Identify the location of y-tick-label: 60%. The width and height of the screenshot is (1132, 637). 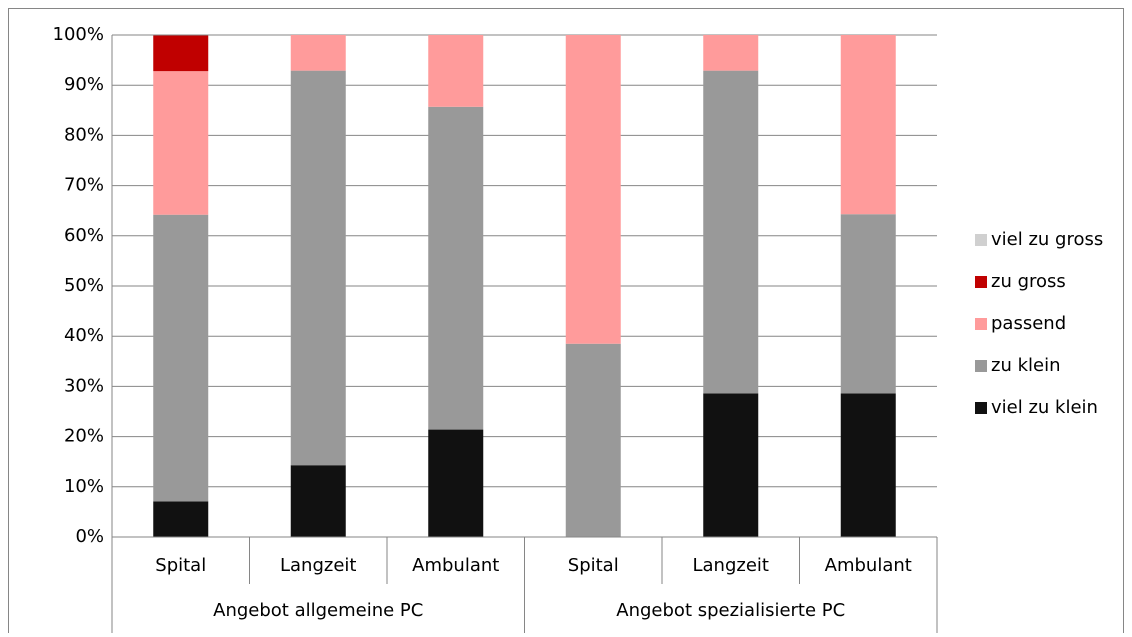
(84, 235).